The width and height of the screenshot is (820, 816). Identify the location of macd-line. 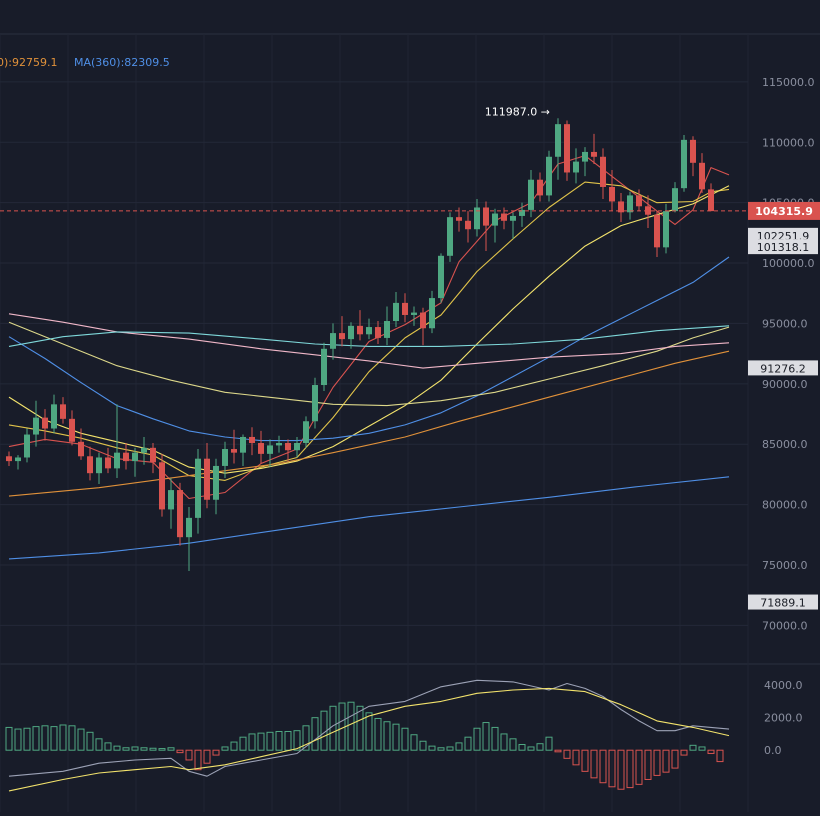
(369, 739).